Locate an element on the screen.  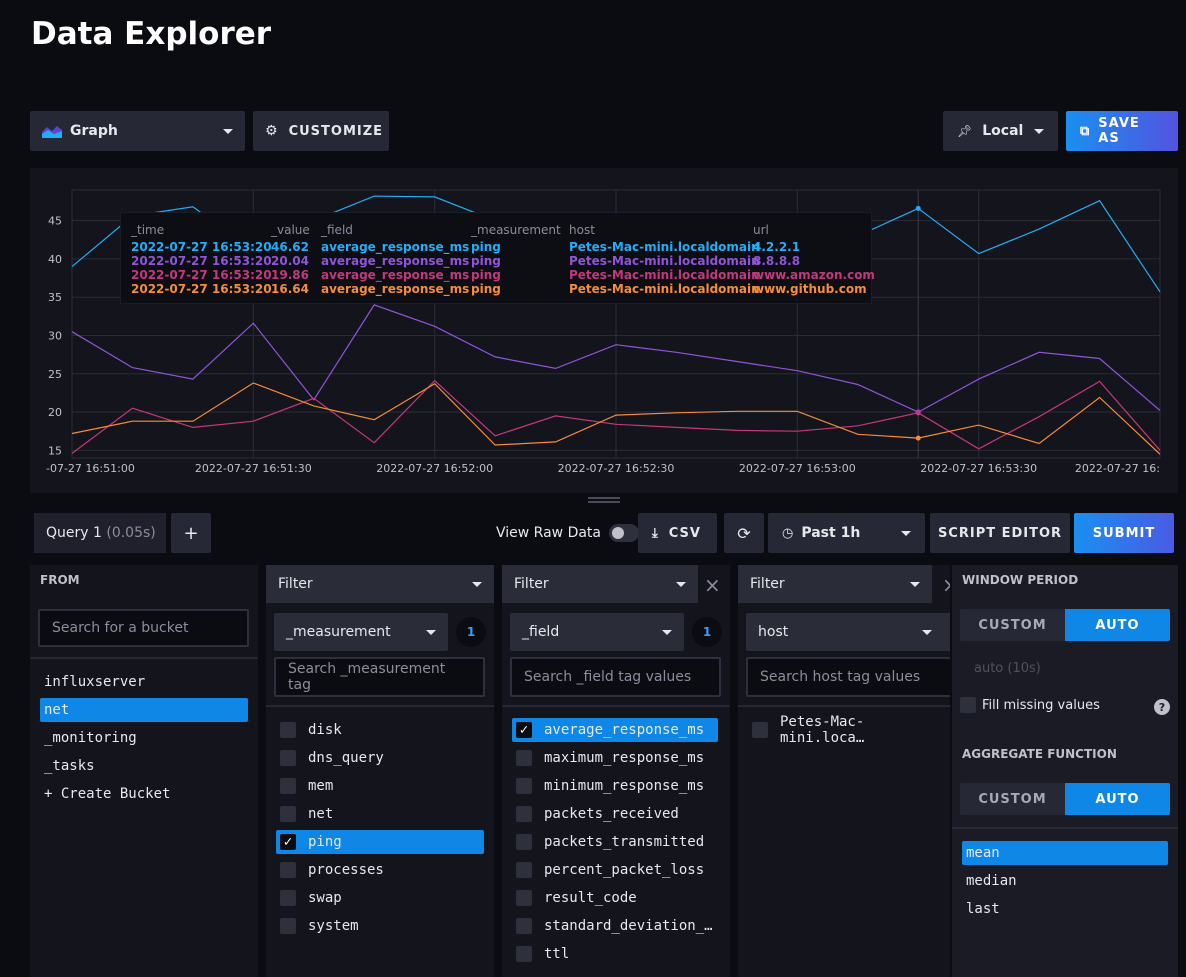
view-raw-toggle is located at coordinates (624, 533).